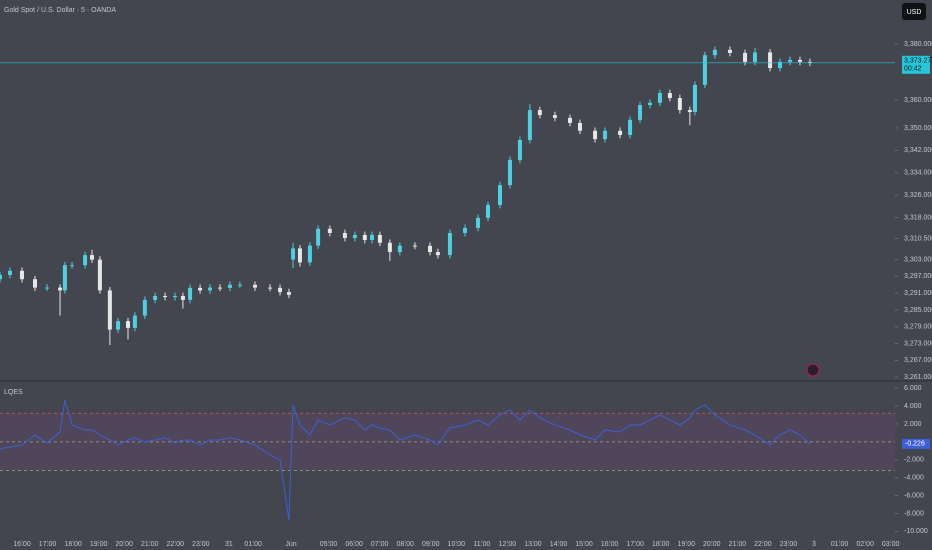 This screenshot has height=550, width=932. What do you see at coordinates (918, 343) in the screenshot?
I see `y-tick-label: 3,273.000` at bounding box center [918, 343].